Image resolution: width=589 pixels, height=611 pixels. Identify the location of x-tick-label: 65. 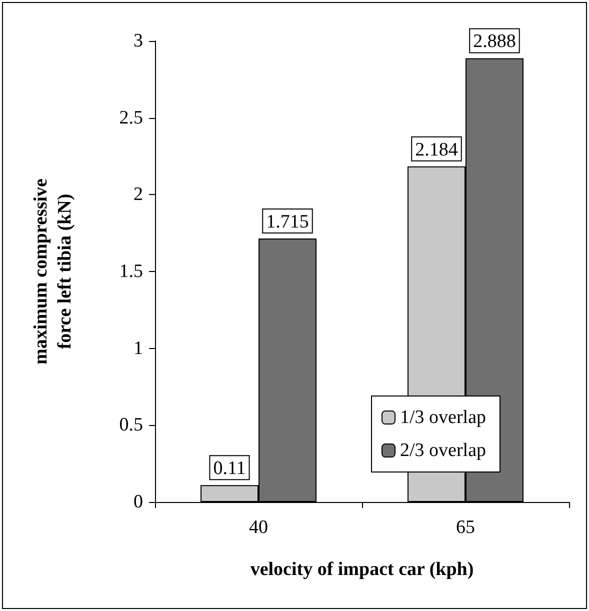
(465, 527).